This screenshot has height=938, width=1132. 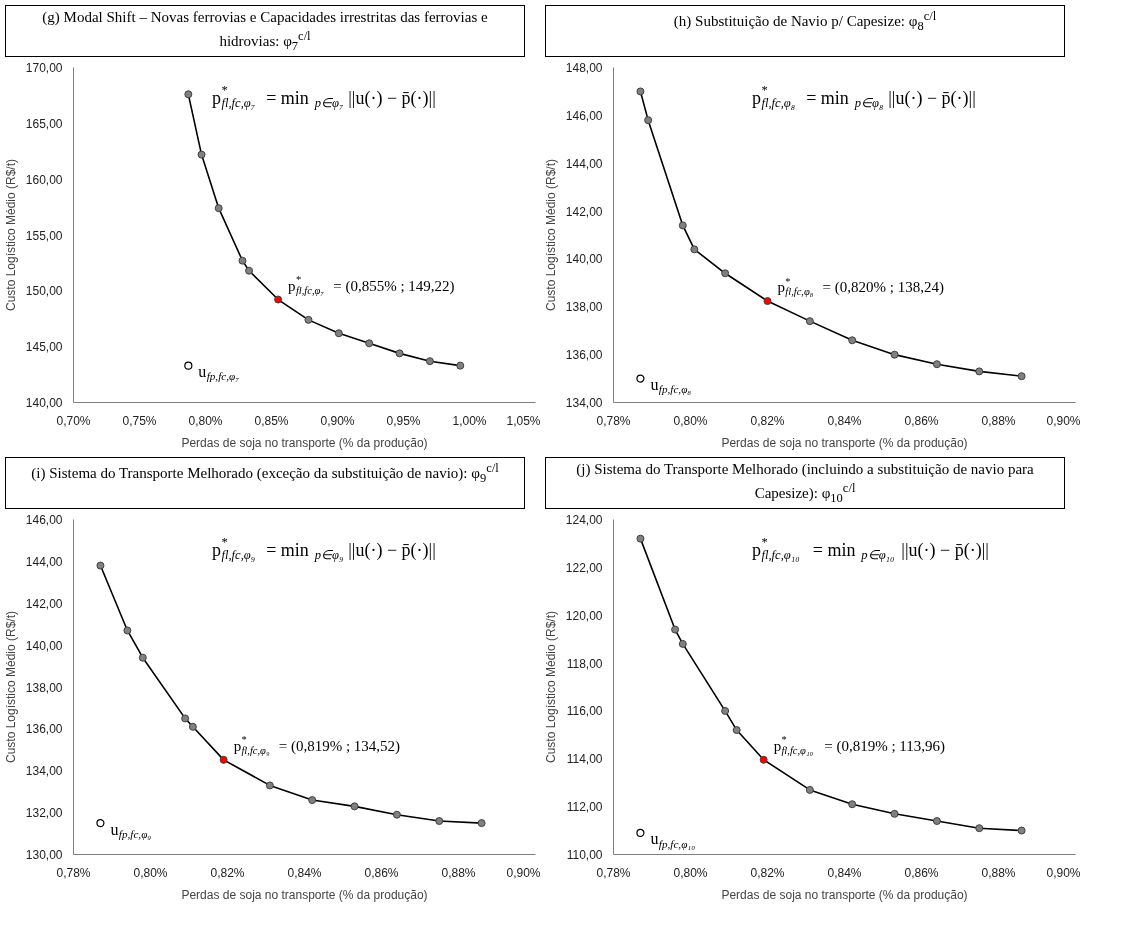 I want to click on y-tick-label: 130,00, so click(x=44, y=855).